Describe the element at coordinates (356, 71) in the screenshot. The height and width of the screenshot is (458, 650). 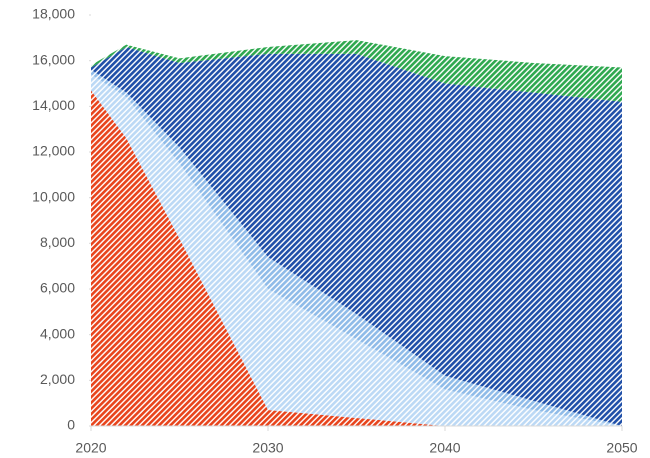
I see `area` at that location.